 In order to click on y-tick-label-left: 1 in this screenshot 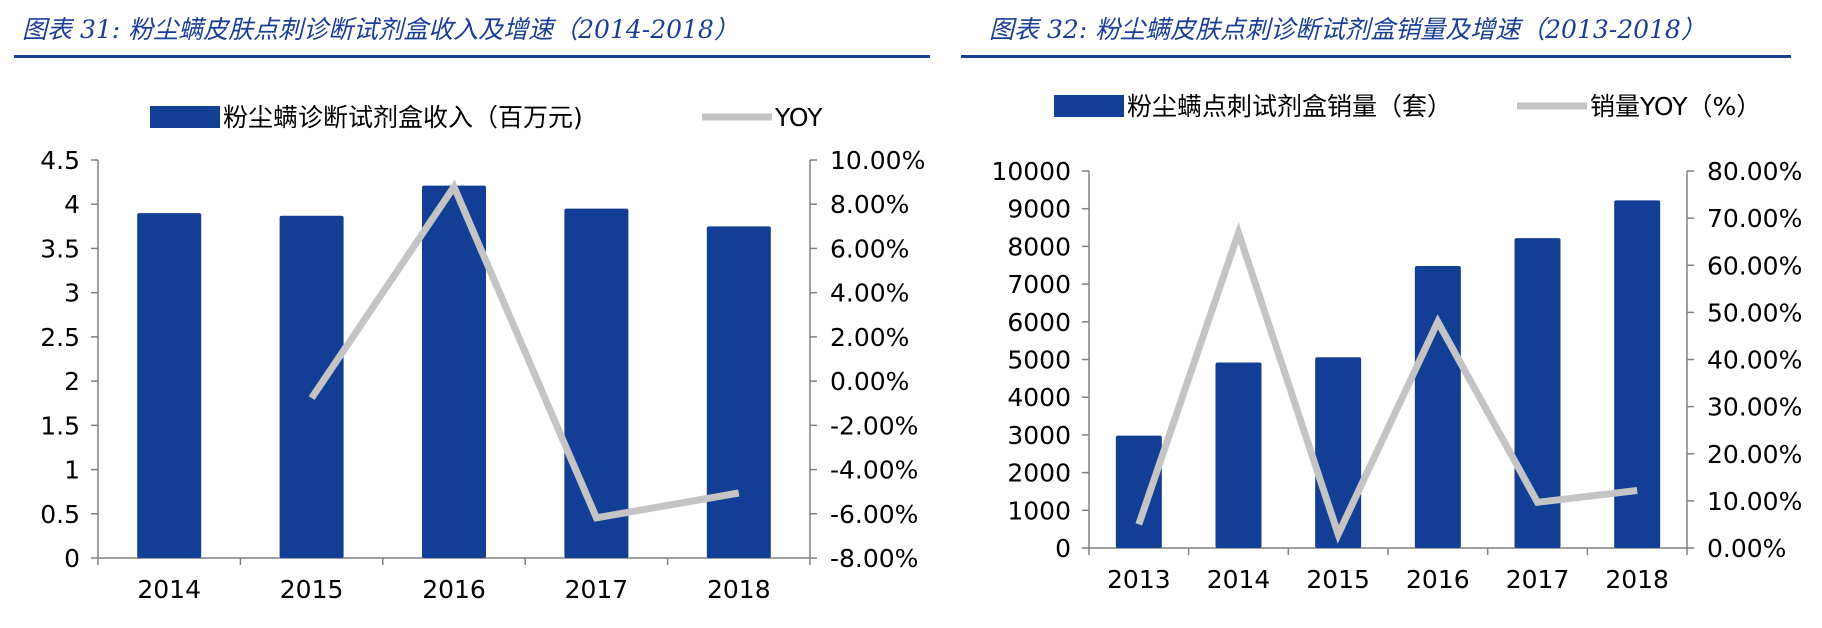, I will do `click(72, 470)`.